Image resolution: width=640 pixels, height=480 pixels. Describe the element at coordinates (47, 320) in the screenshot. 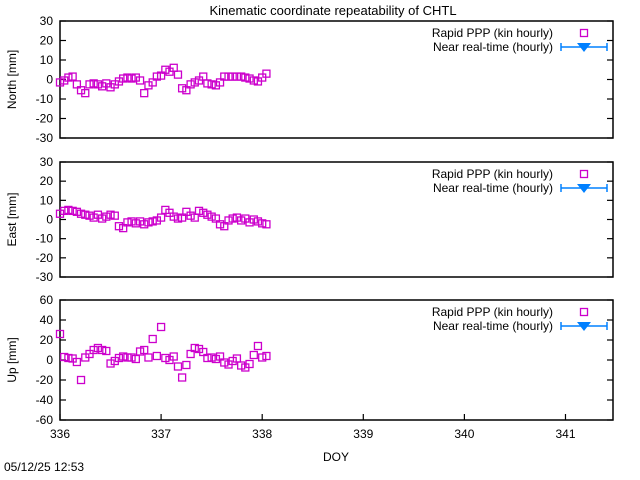

I see `y-tick-label: 40` at that location.